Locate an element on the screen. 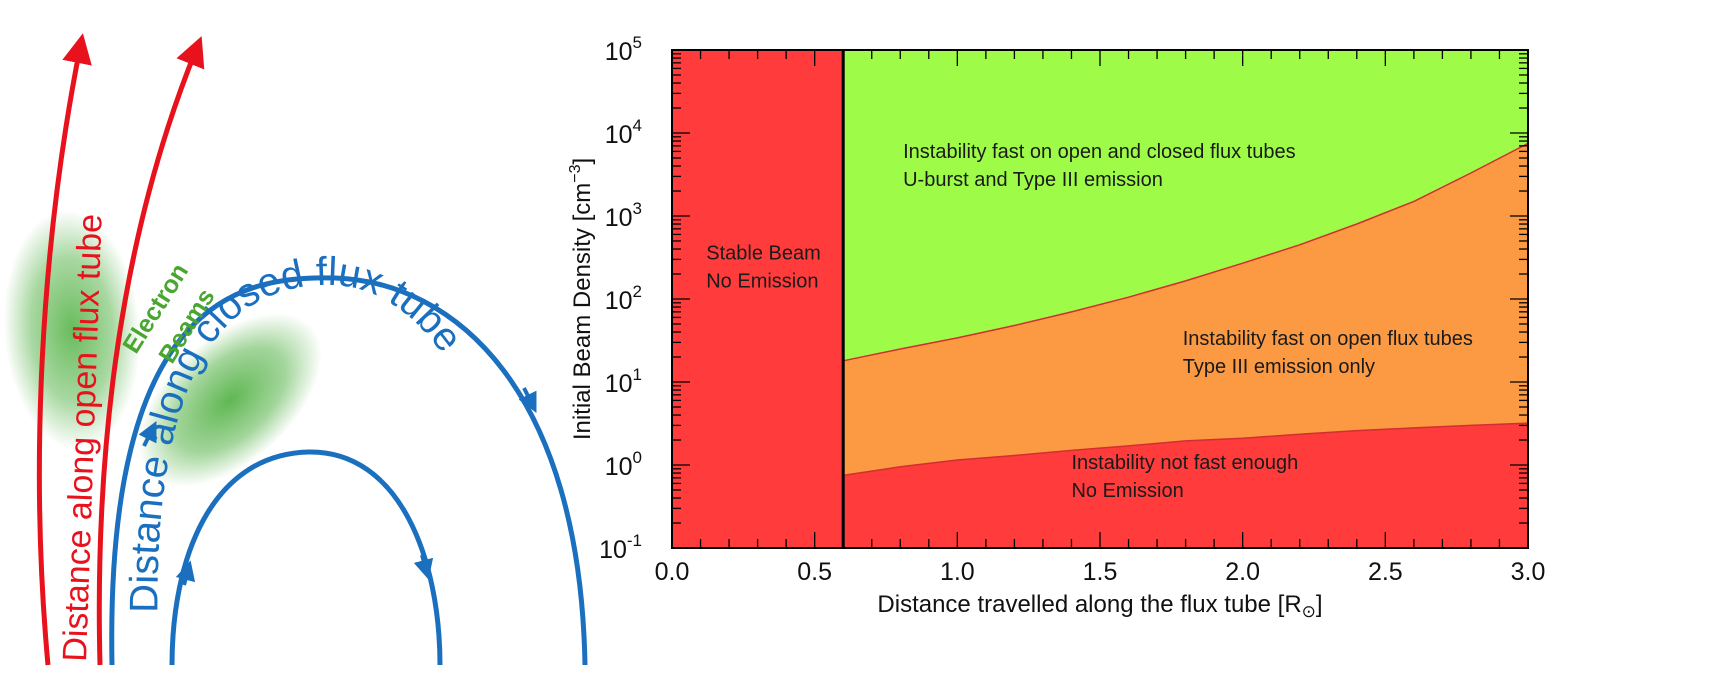 The height and width of the screenshot is (700, 1718). x-tick-label: 0.0 is located at coordinates (672, 572).